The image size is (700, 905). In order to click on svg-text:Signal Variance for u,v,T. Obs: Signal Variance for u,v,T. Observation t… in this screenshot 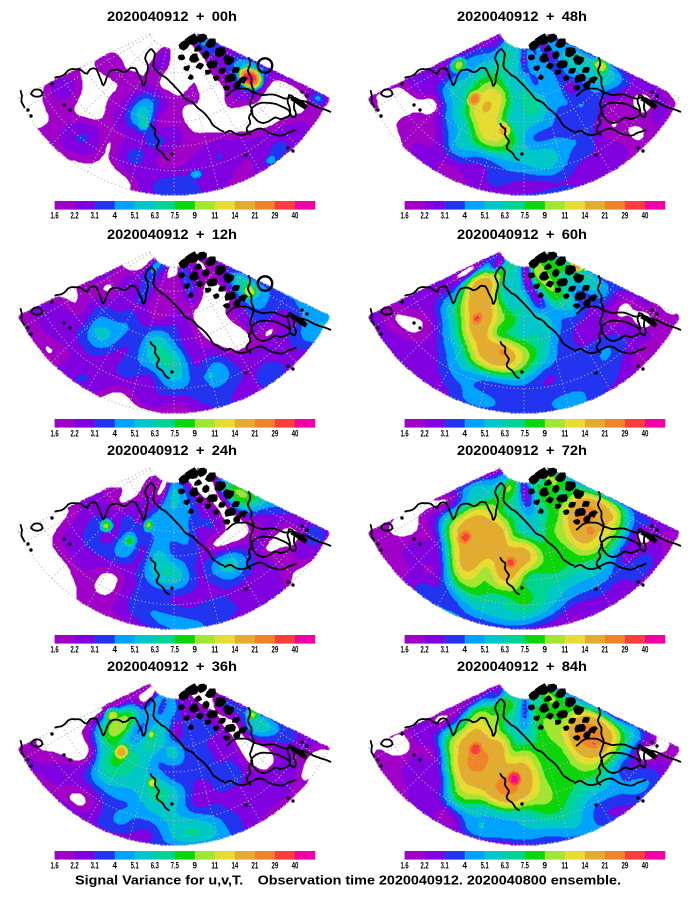, I will do `click(348, 881)`.